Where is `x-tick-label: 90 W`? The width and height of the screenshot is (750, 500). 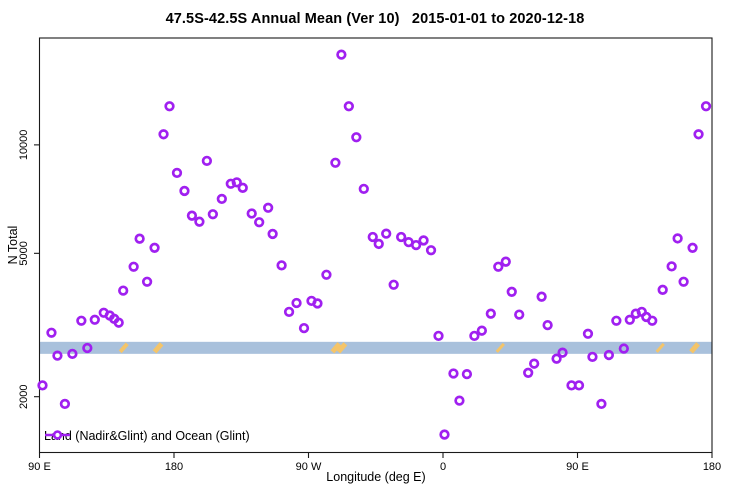
x-tick-label: 90 W is located at coordinates (309, 467).